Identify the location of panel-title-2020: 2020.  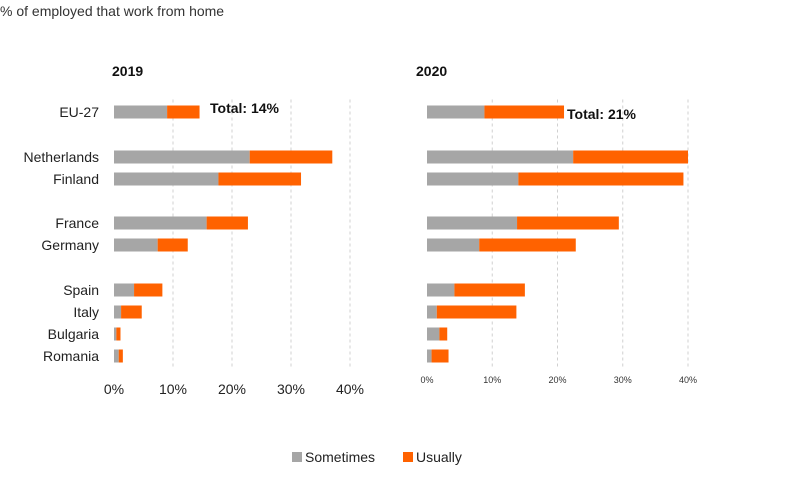
(431, 71).